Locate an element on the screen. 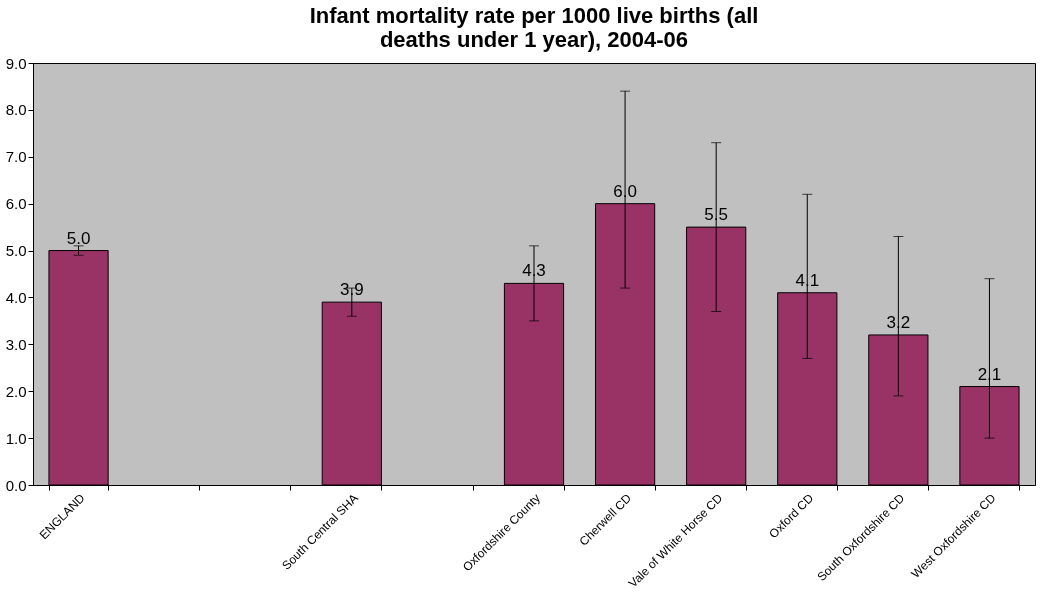 The width and height of the screenshot is (1051, 605). chart-title: Infant mortality rate per 1000 live births (all deaths under 1 year), 2004-06 is located at coordinates (534, 27).